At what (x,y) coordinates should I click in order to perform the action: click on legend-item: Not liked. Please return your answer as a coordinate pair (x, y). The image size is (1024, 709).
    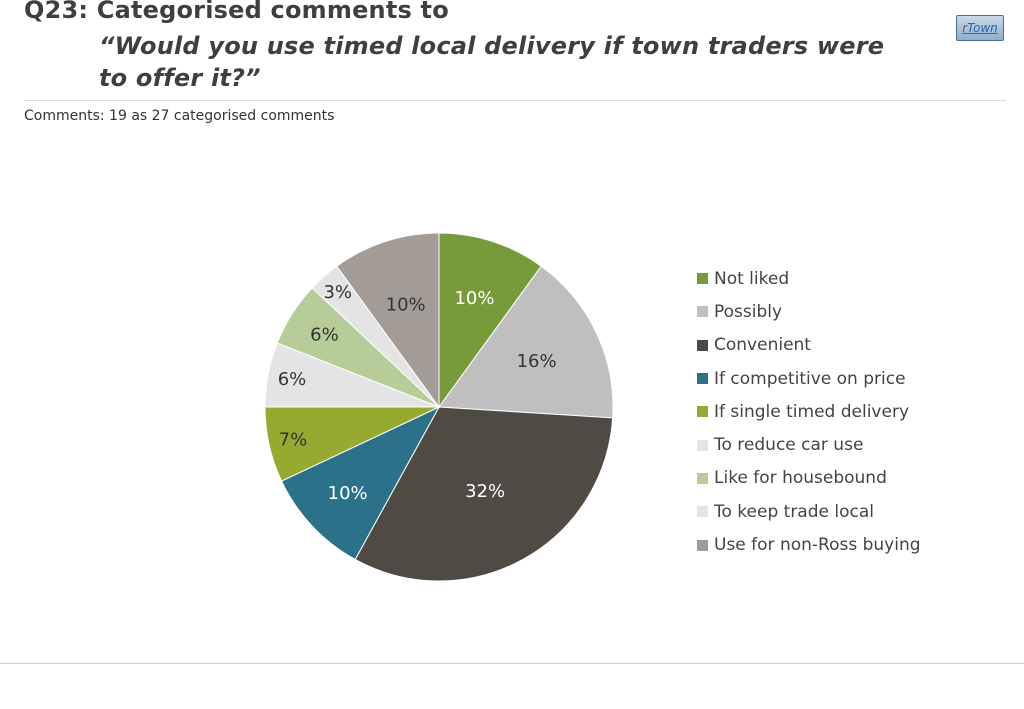
    Looking at the image, I should click on (809, 278).